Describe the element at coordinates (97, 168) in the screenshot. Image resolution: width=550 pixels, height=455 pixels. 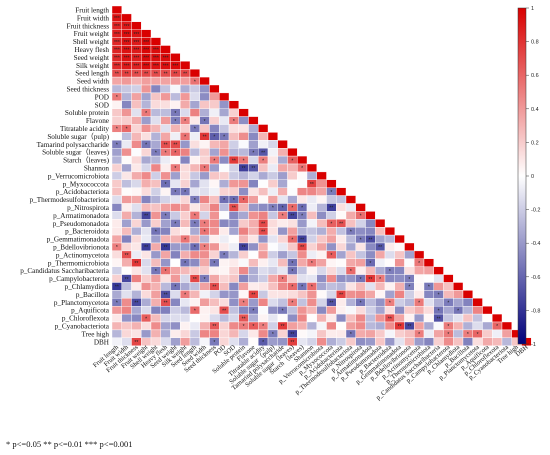
I see `row-label: Shannon` at that location.